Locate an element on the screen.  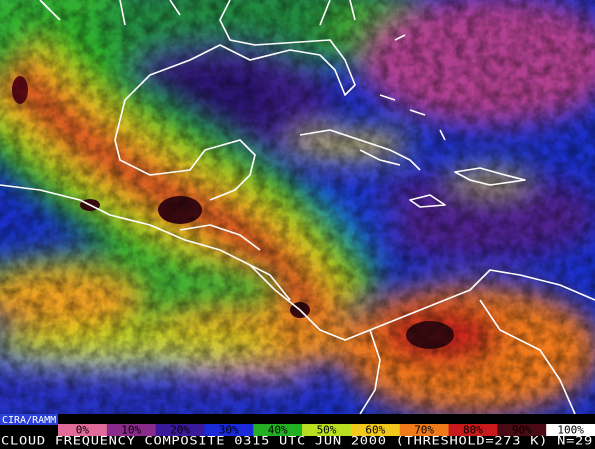
legend-label: 50% is located at coordinates (327, 430).